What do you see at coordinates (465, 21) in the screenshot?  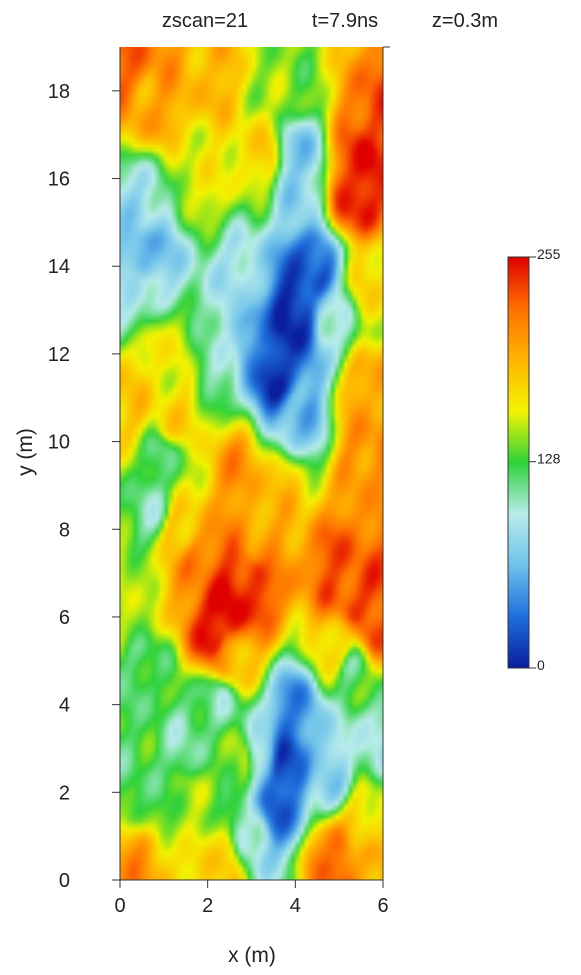 I see `depth-label: z=0.3m` at bounding box center [465, 21].